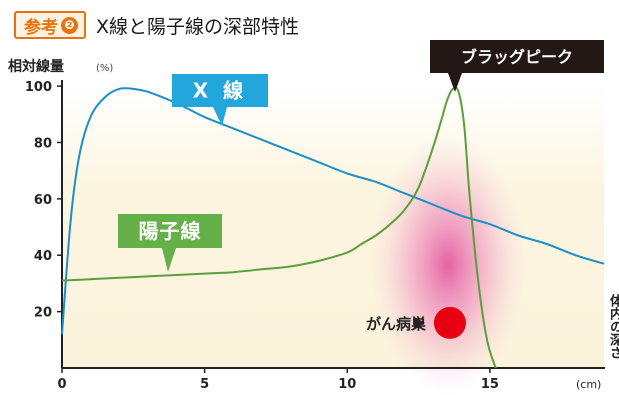 This screenshot has height=395, width=619. What do you see at coordinates (347, 384) in the screenshot?
I see `x-tick-label: 10` at bounding box center [347, 384].